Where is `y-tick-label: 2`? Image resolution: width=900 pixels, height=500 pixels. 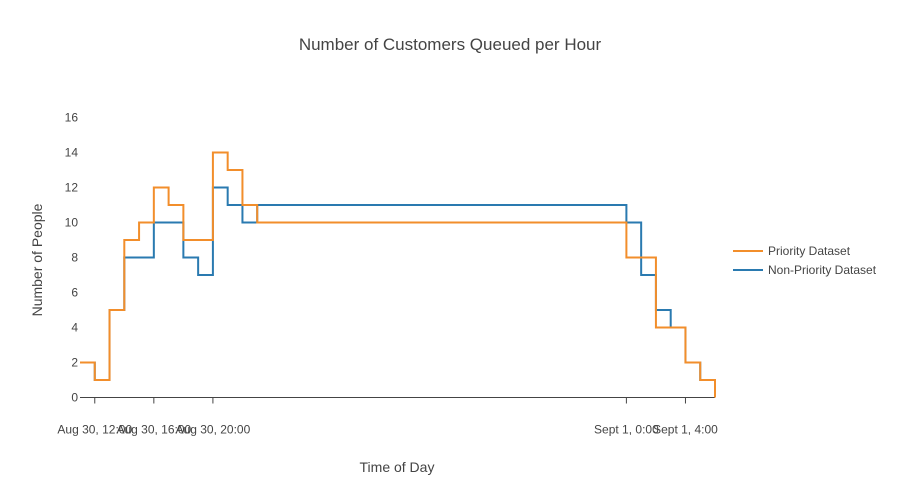
y-tick-label: 2 is located at coordinates (74, 363).